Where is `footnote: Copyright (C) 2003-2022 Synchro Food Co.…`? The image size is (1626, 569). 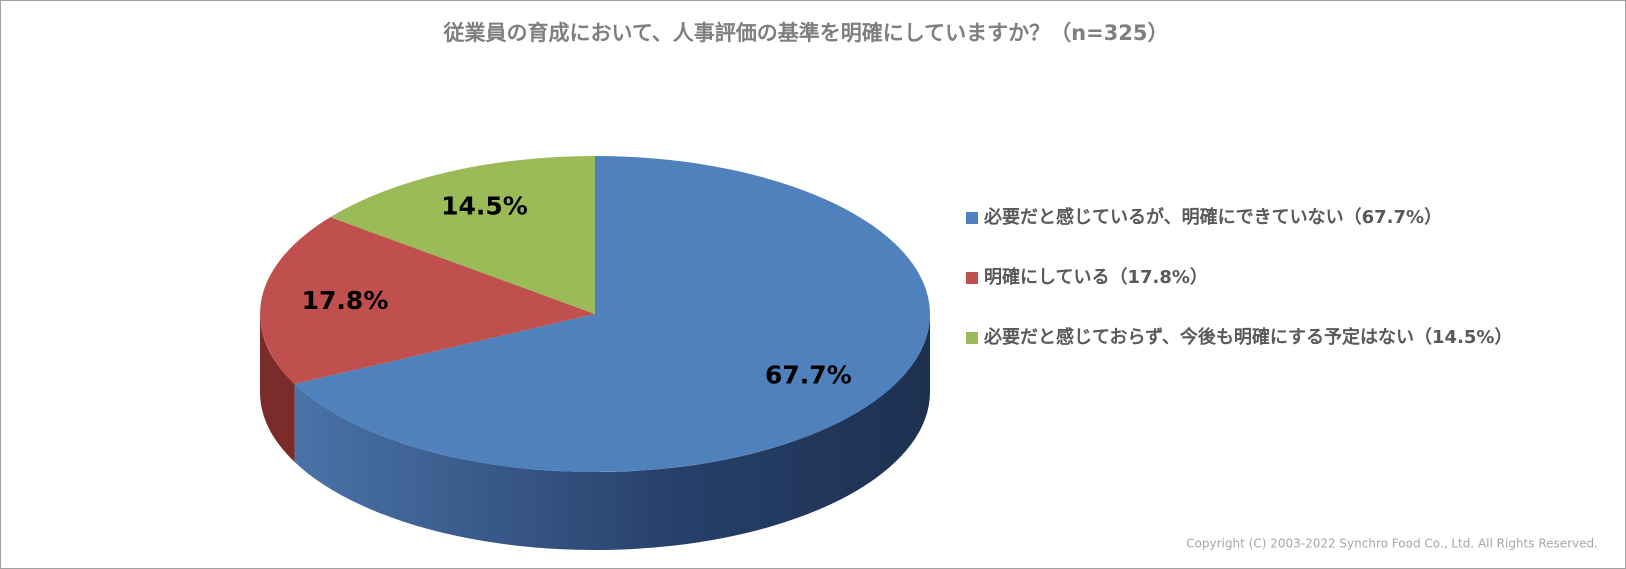
footnote: Copyright (C) 2003-2022 Synchro Food Co.… is located at coordinates (1392, 544).